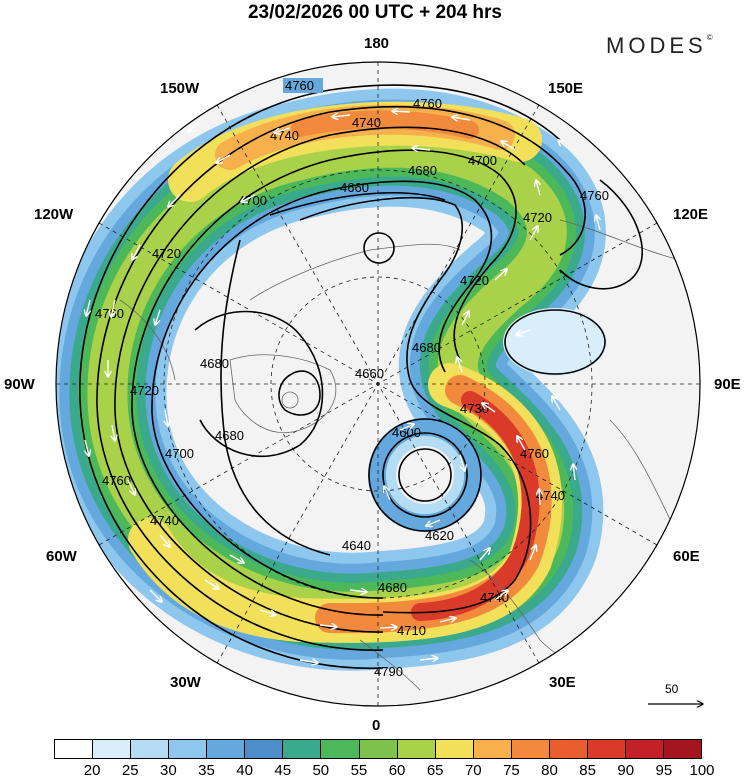 The height and width of the screenshot is (782, 750). Describe the element at coordinates (377, 43) in the screenshot. I see `lon-label-180: 180` at that location.